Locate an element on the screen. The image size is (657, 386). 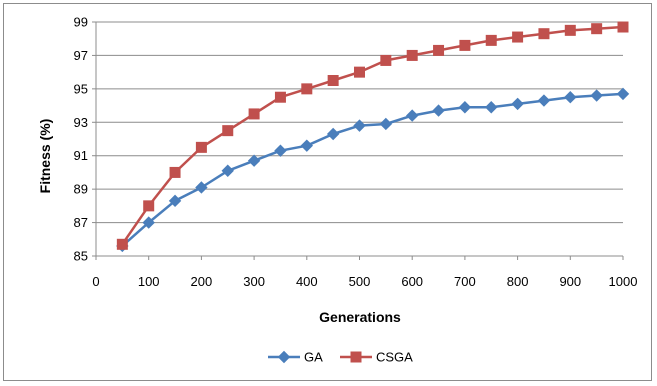
y-tick-label: 89 is located at coordinates (81, 189).